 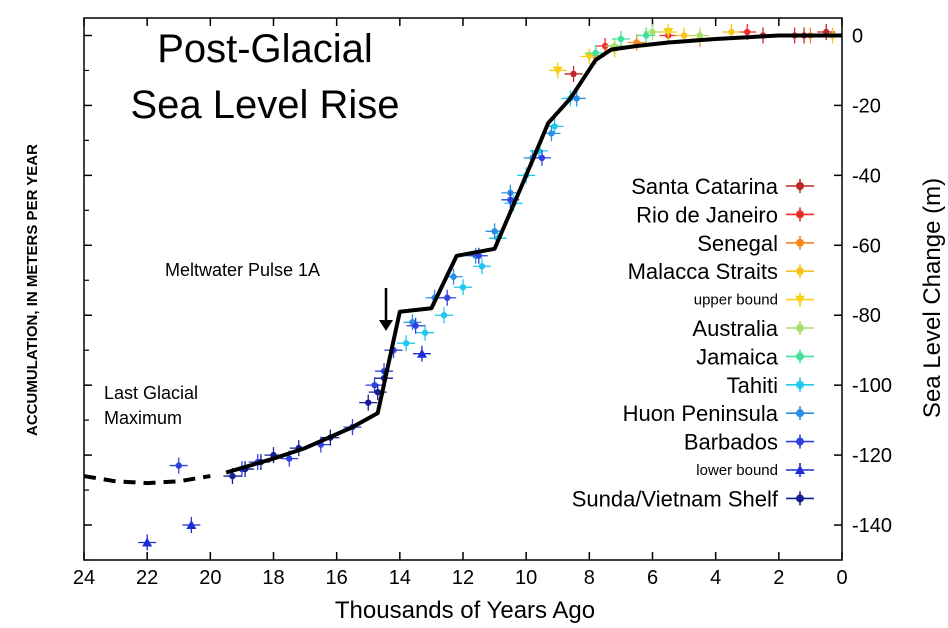 I want to click on x-tick-label: 16, so click(x=337, y=578).